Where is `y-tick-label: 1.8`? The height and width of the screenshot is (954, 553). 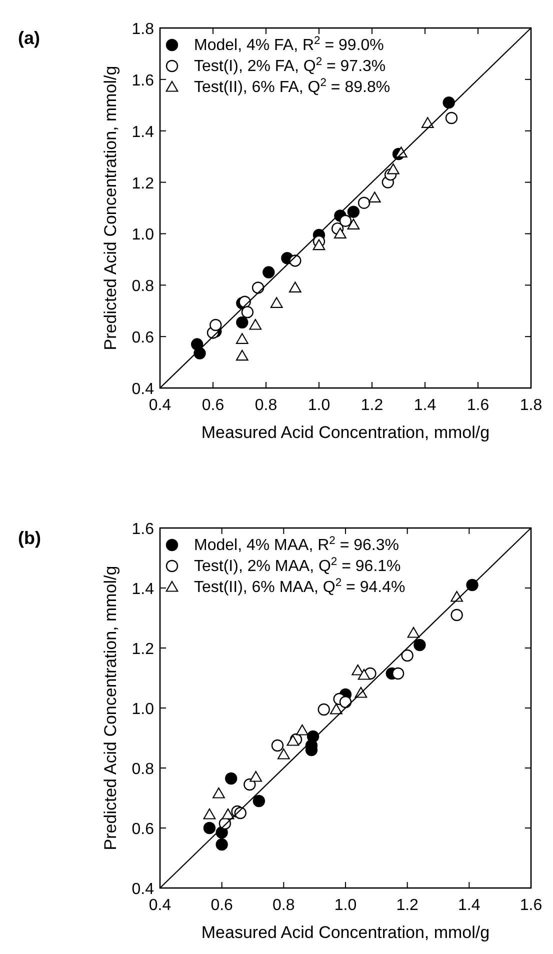 y-tick-label: 1.8 is located at coordinates (143, 29).